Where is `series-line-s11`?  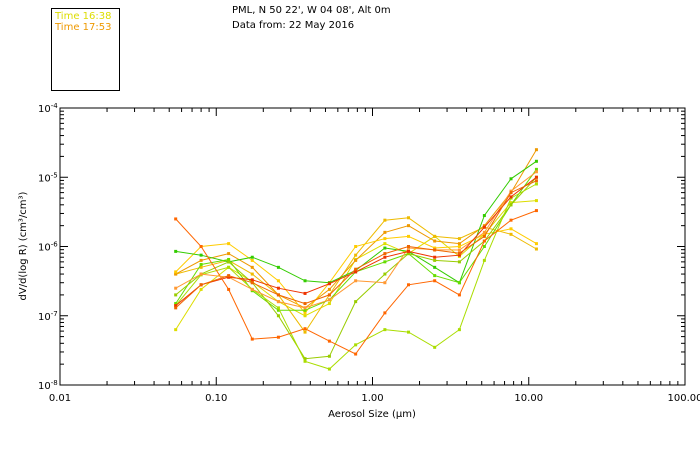
series-line-s11 is located at coordinates (356, 241).